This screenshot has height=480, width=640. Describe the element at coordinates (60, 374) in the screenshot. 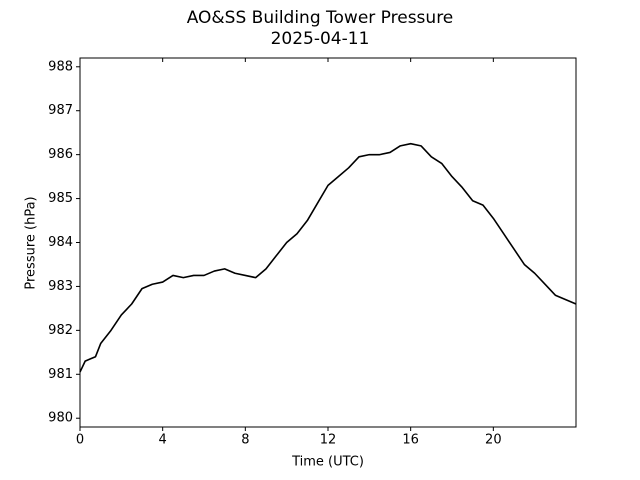

I see `y-tick-label: 981` at that location.